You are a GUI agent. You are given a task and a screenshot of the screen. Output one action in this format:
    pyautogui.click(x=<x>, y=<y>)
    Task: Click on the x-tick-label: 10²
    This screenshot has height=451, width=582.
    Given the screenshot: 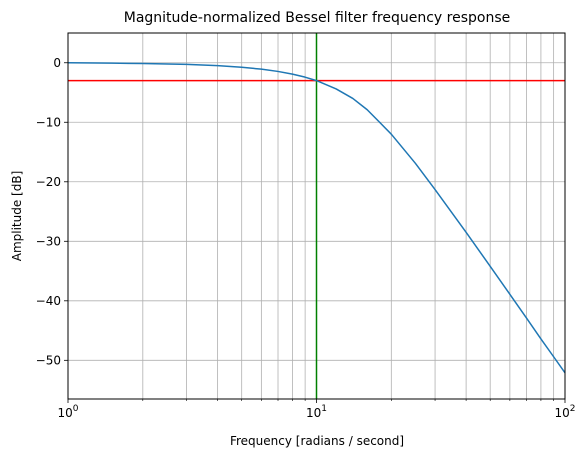 What is the action you would take?
    pyautogui.click(x=564, y=412)
    